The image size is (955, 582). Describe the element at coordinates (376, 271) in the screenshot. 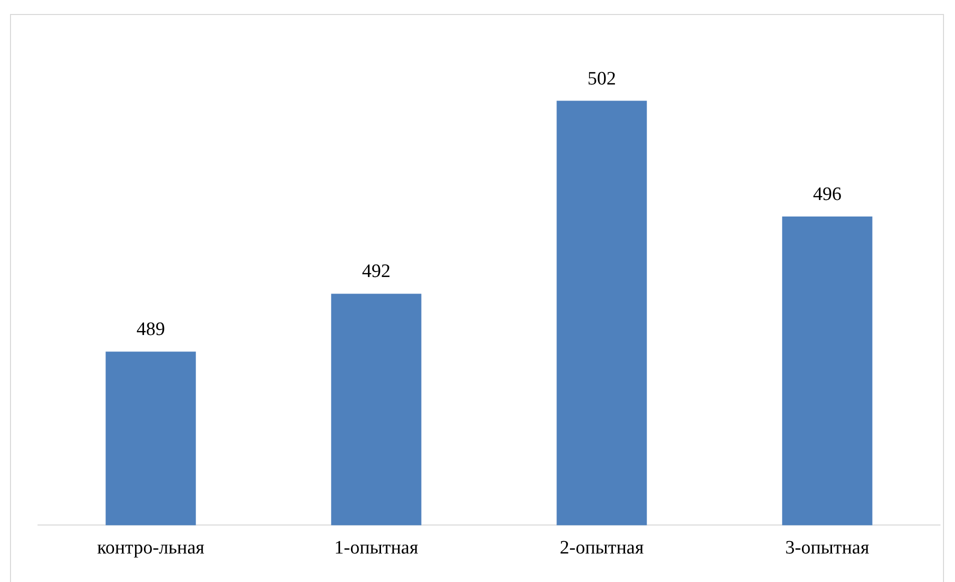

I see `data-label: 492` at that location.